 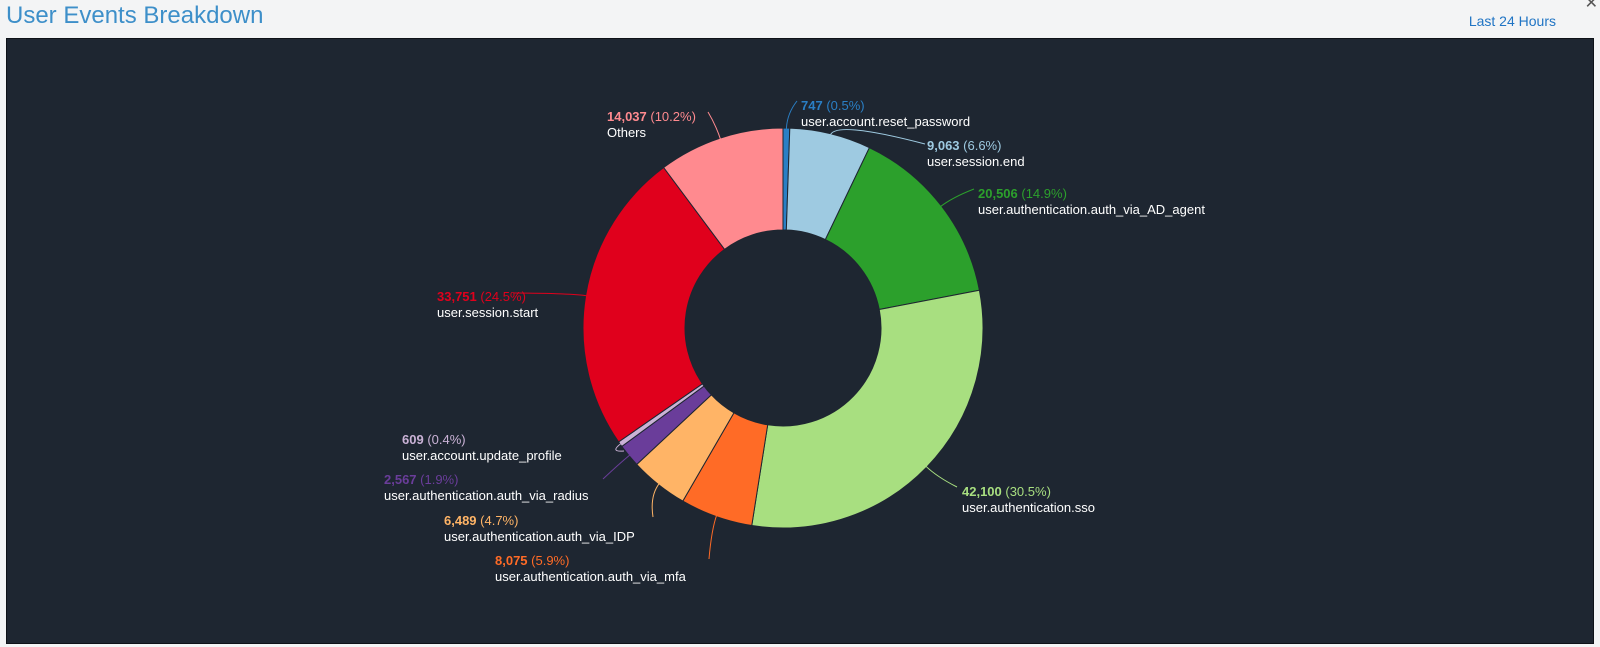 I want to click on data-label-value-user-session-start: 33,751 (24.5%), so click(x=481, y=296).